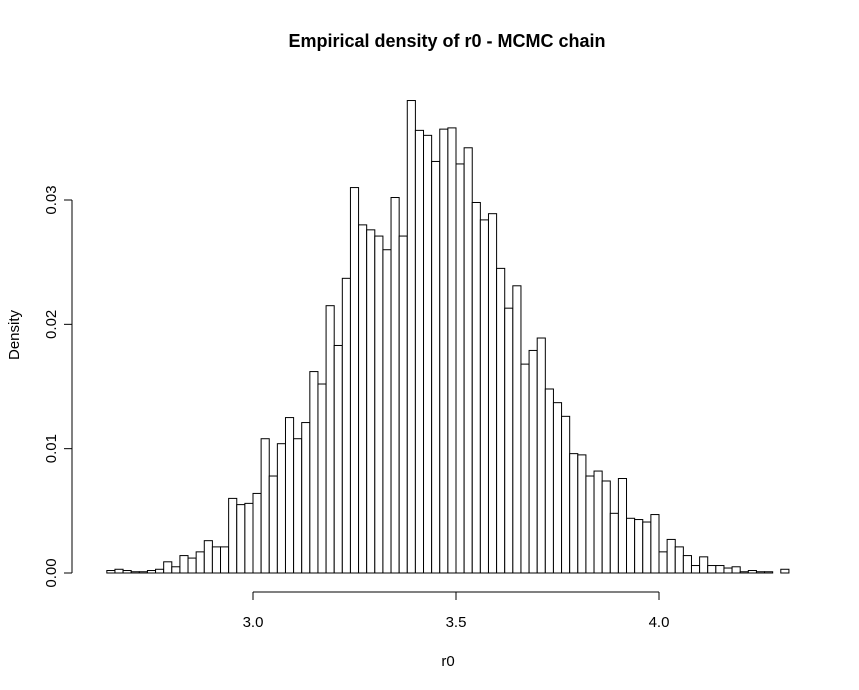 Image resolution: width=859 pixels, height=690 pixels. Describe the element at coordinates (447, 661) in the screenshot. I see `x-axis-label: r0` at that location.